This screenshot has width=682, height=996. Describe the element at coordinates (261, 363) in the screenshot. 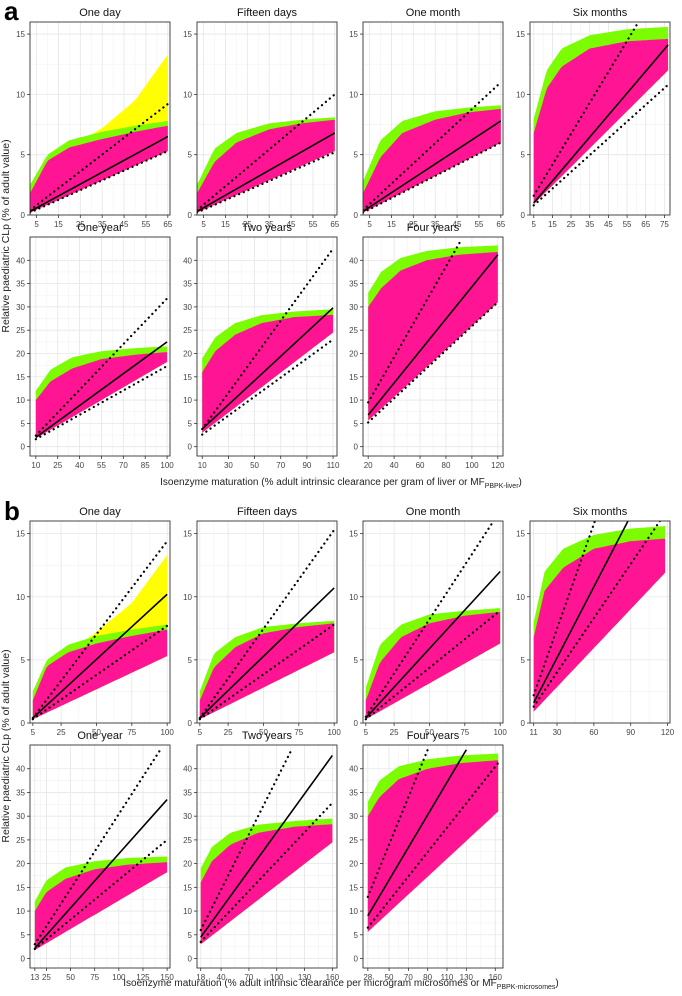

I see `axes: 0 5 10 15 20 25 30 35 40 10 30 50 70 90 110` at that location.